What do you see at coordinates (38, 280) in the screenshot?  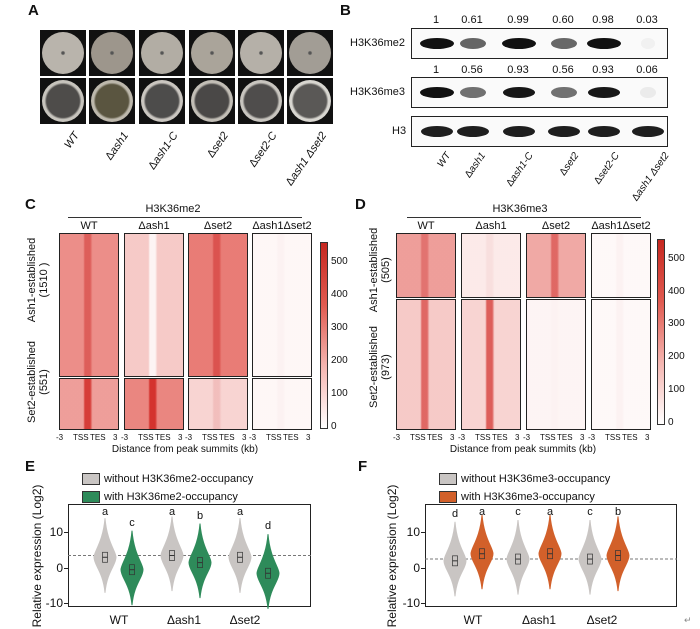 I see `row-group-label: Ash1-established (1510 )` at bounding box center [38, 280].